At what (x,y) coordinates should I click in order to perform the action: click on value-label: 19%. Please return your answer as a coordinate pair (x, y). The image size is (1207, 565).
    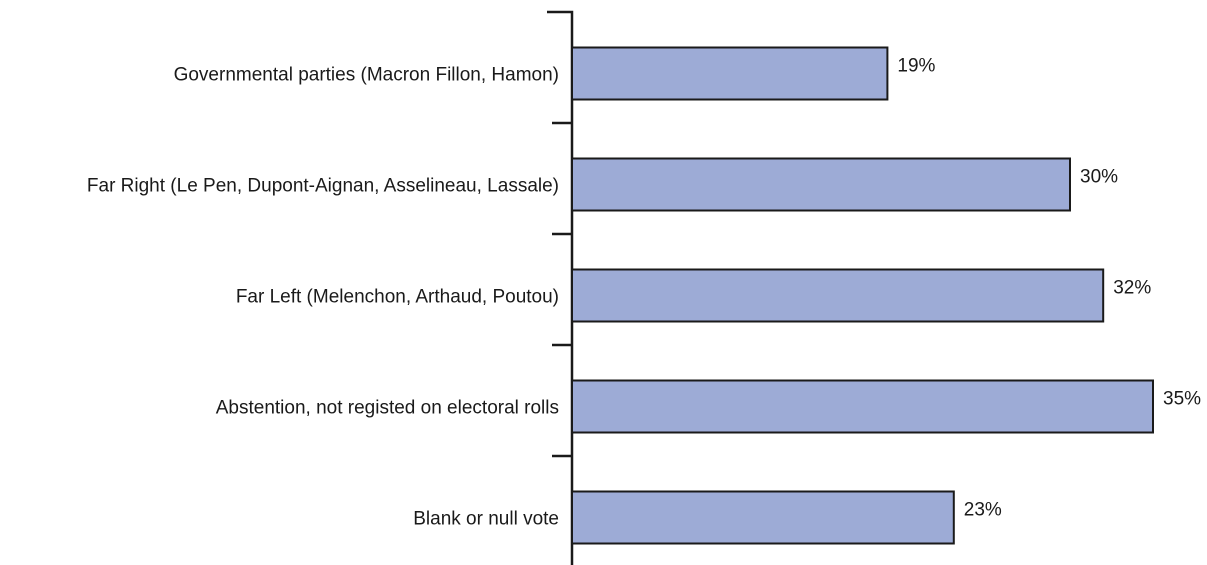
    Looking at the image, I should click on (916, 66).